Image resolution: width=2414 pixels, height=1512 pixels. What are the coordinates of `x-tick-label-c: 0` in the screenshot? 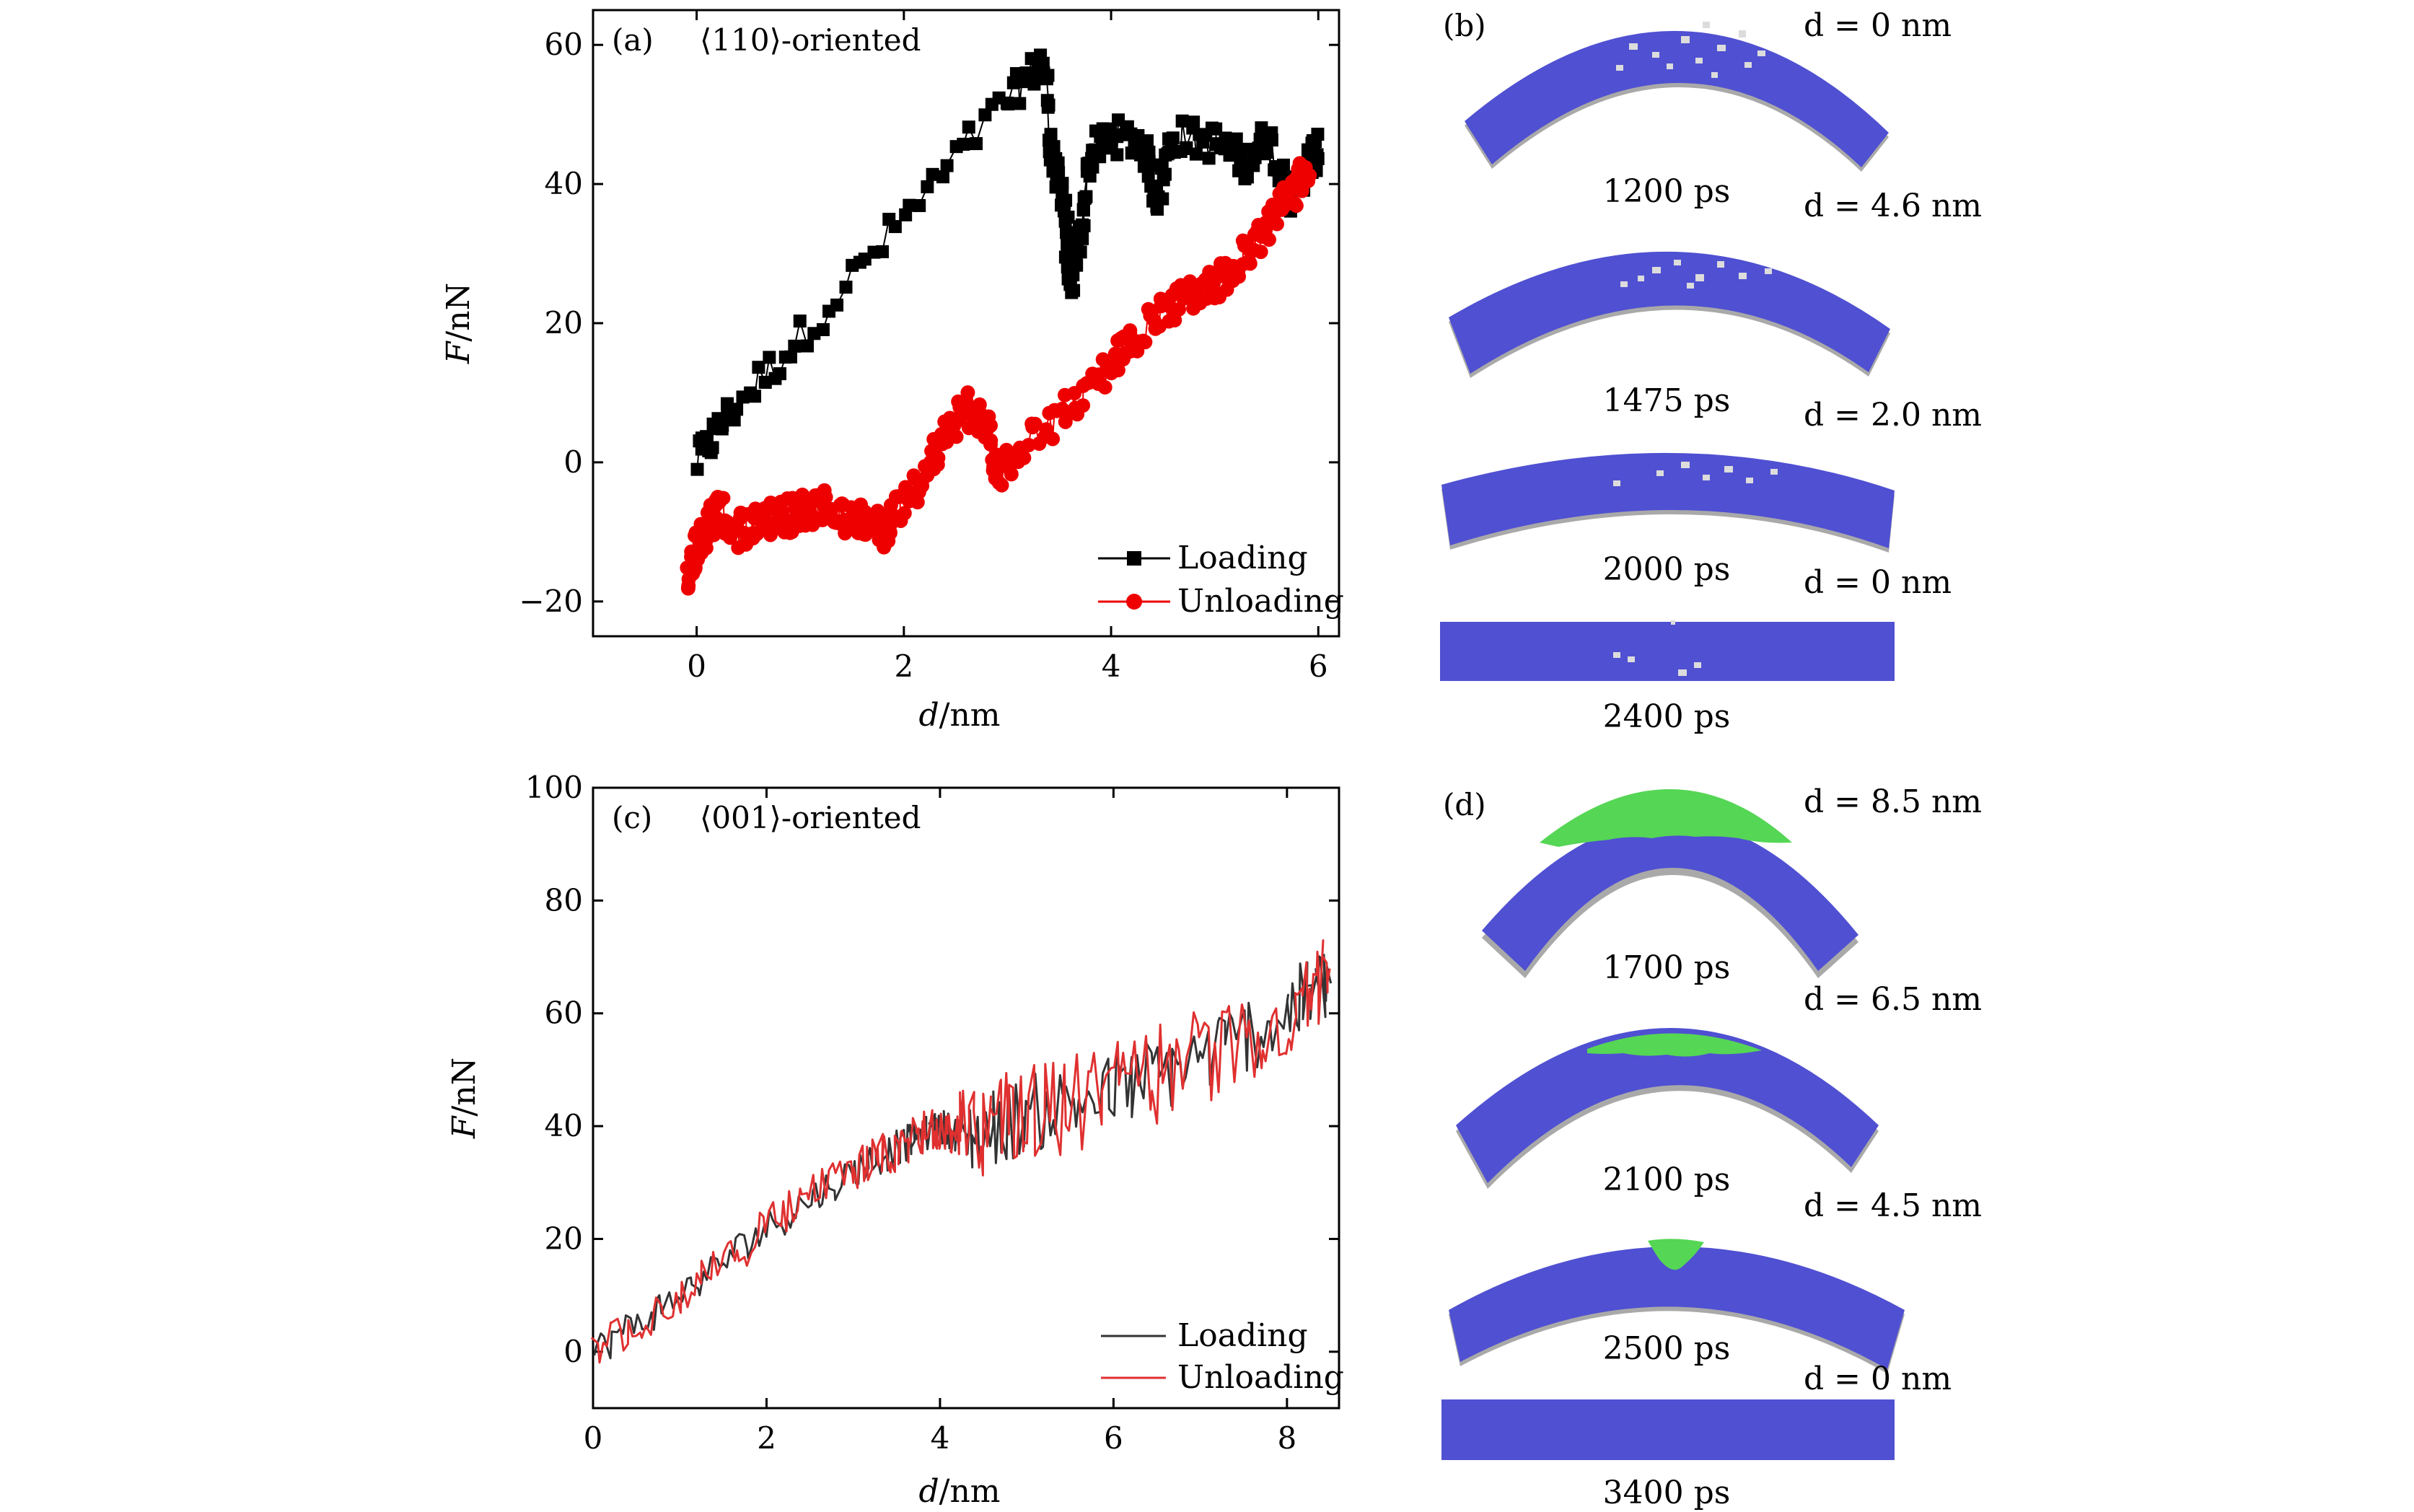 It's located at (593, 1438).